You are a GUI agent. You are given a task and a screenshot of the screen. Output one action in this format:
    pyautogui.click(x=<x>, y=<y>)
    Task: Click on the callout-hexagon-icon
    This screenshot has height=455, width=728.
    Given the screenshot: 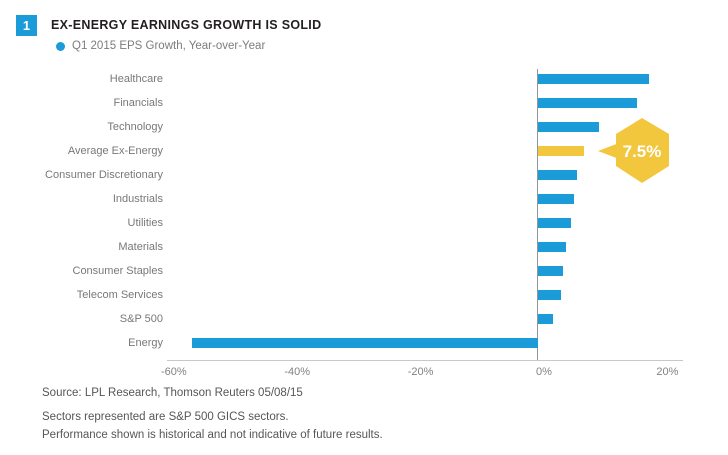 What is the action you would take?
    pyautogui.click(x=642, y=150)
    